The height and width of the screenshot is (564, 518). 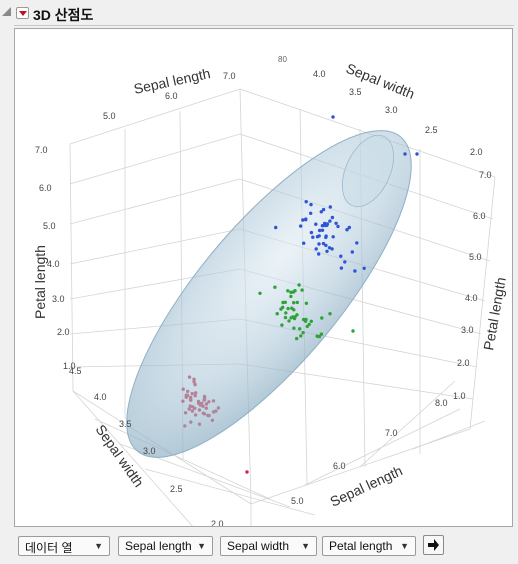 What do you see at coordinates (55, 258) in the screenshot?
I see `ticks-petal-length-left: 7.0 6.0 5.0 4.0 3.0 2.0 1.0` at bounding box center [55, 258].